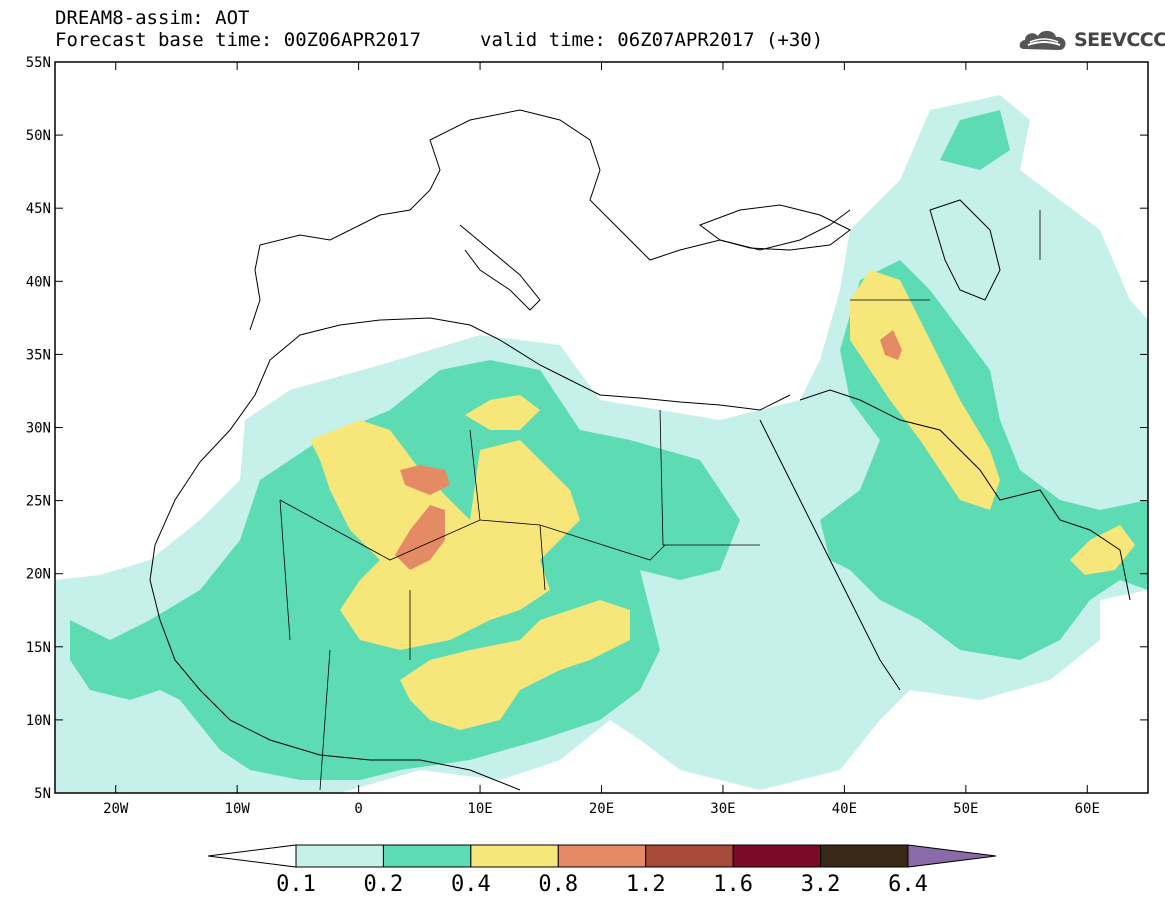  I want to click on coastline-europe, so click(550, 220).